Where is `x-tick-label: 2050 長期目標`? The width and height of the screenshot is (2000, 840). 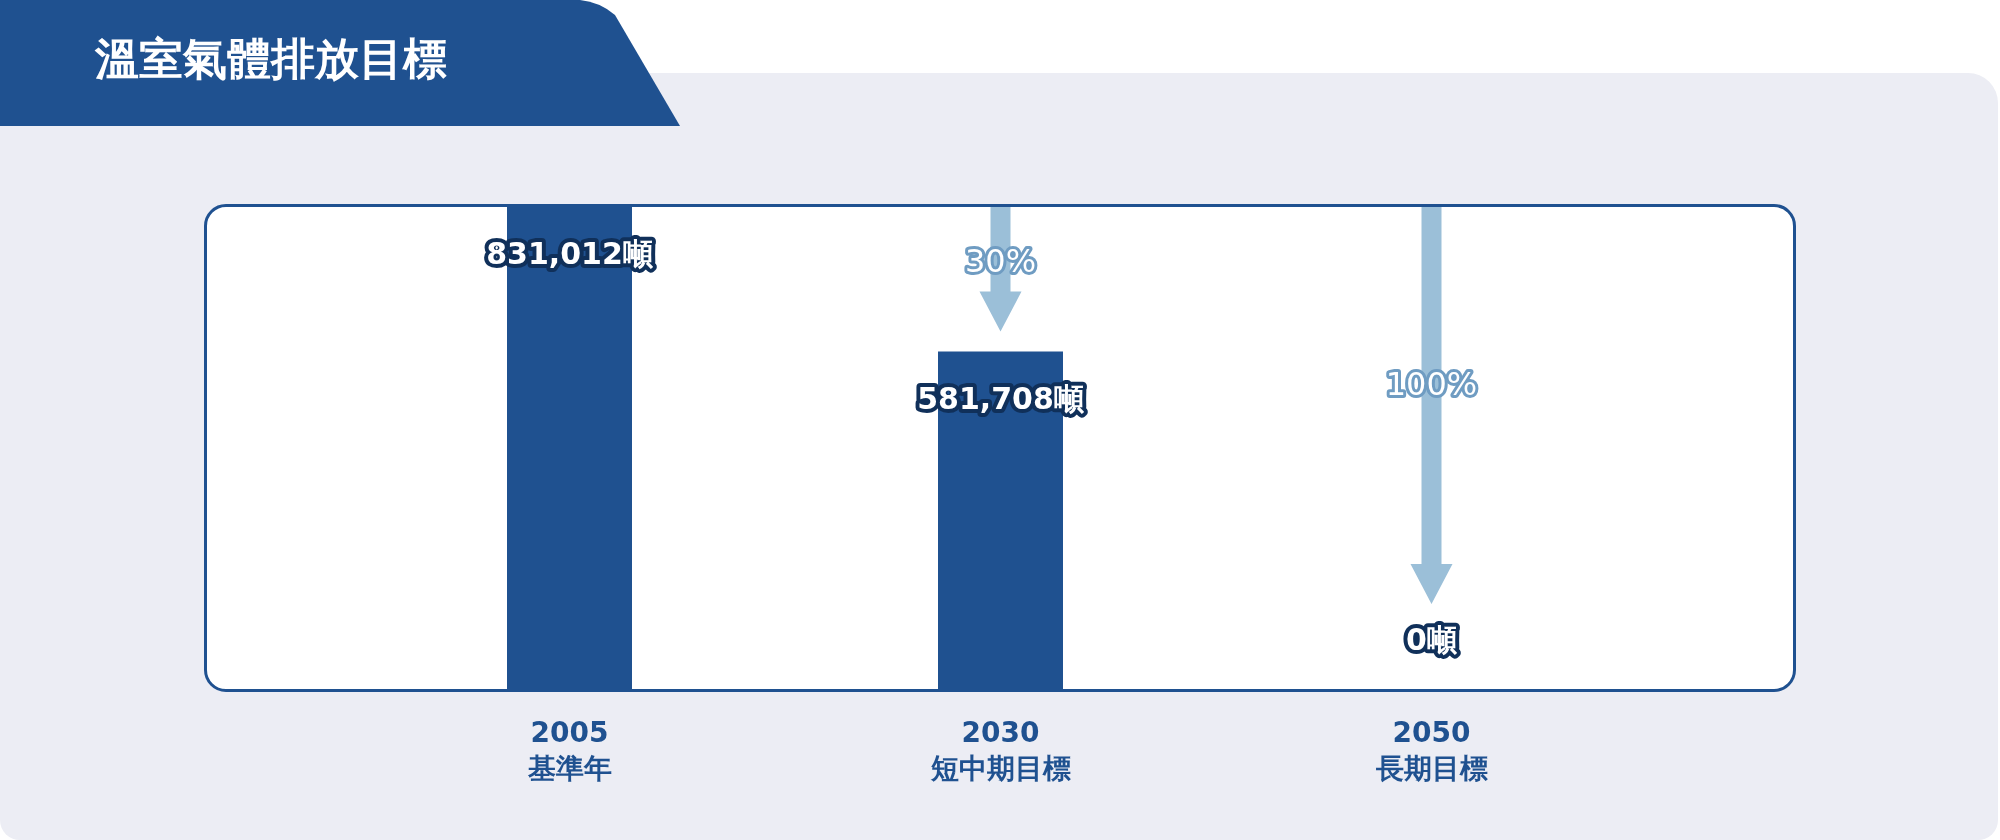 x-tick-label: 2050 長期目標 is located at coordinates (1431, 750).